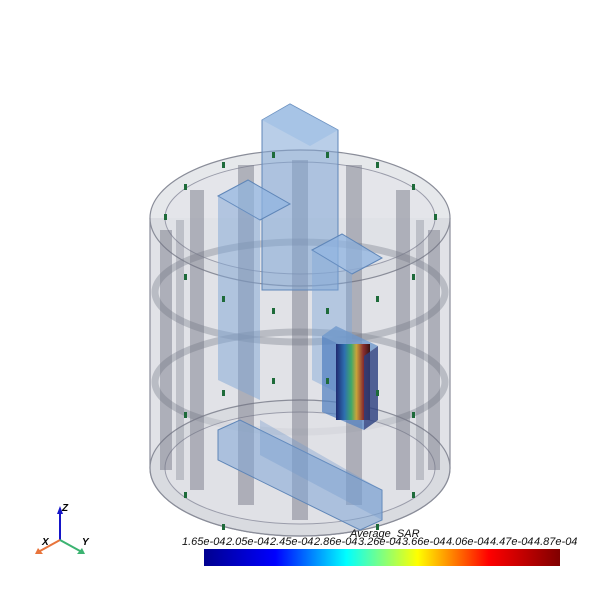 The image size is (600, 600). What do you see at coordinates (385, 534) in the screenshot?
I see `colorbar-title: Average_SAR` at bounding box center [385, 534].